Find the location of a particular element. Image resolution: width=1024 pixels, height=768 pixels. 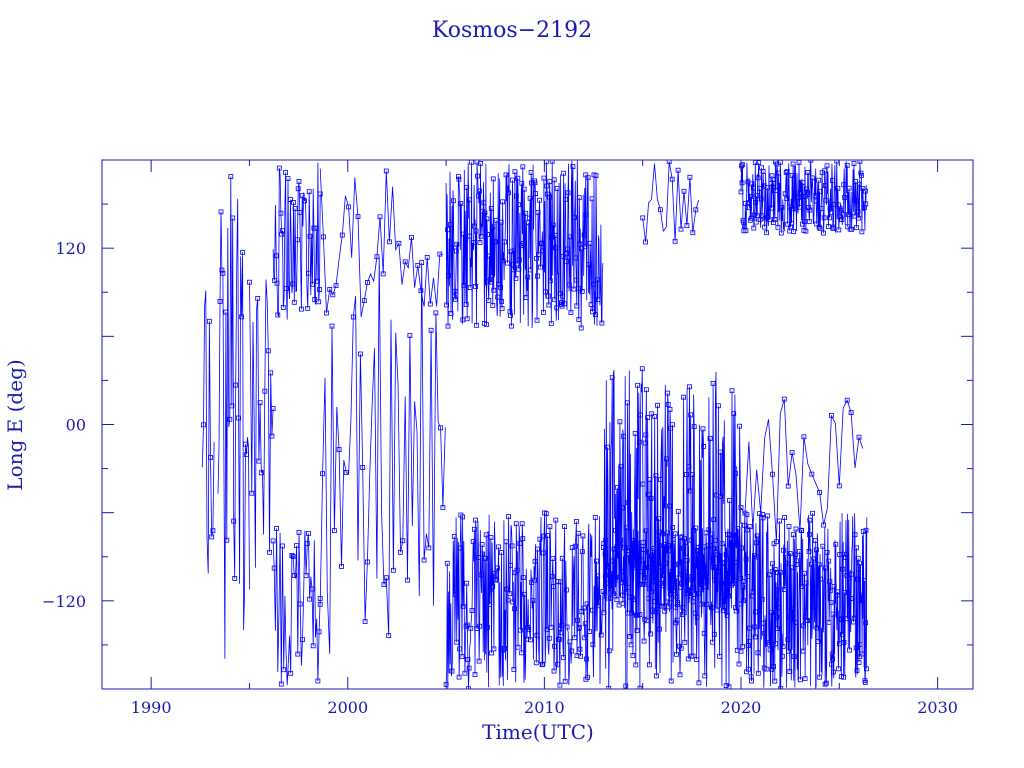

x-tick-label: 1990 is located at coordinates (151, 707).